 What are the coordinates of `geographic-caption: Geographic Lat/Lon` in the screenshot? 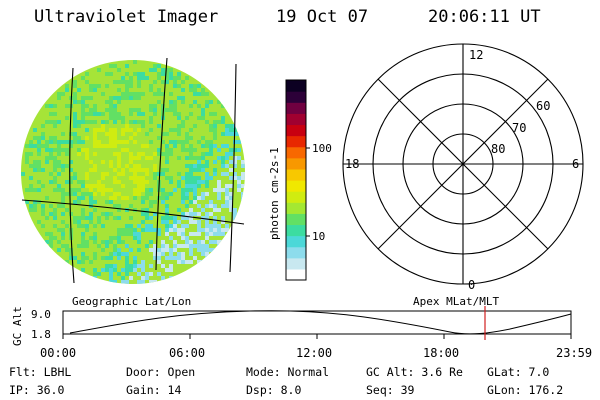 It's located at (131, 301).